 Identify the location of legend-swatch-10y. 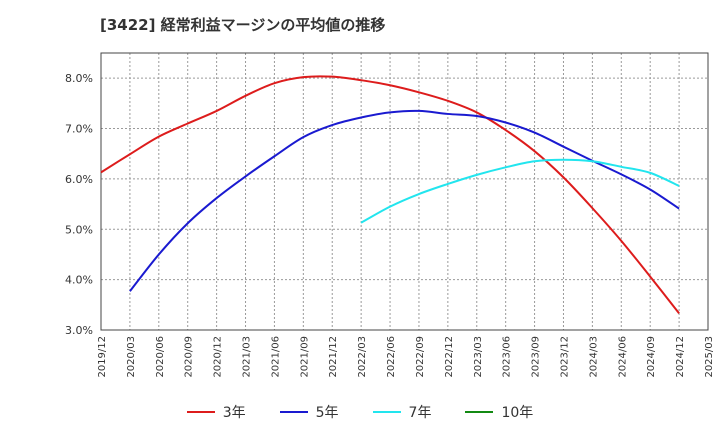
(479, 412).